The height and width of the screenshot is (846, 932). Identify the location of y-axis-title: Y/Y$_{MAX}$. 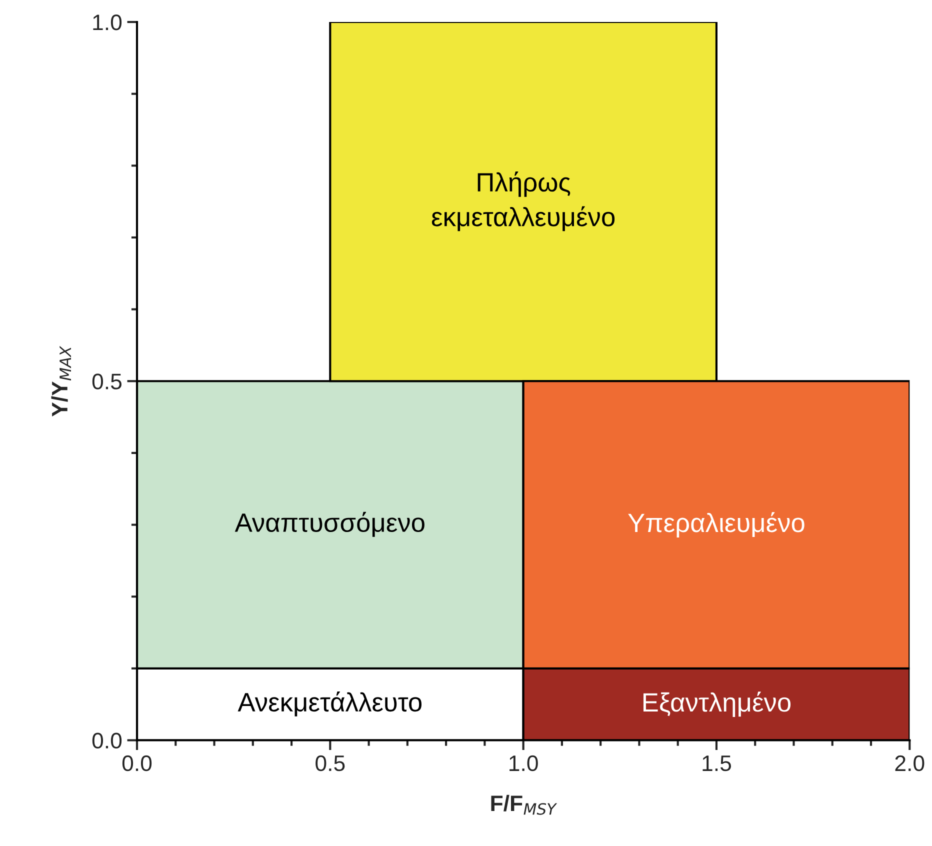
(61, 381).